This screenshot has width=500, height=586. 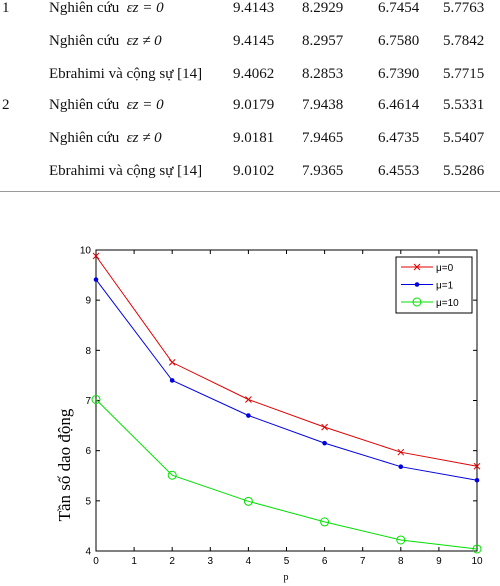 I want to click on x-tick-label: 5, so click(x=287, y=561).